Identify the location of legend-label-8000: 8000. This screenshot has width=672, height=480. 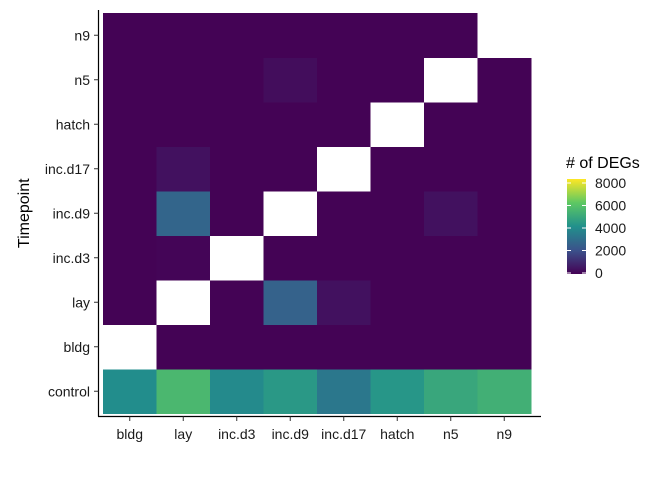
(610, 183).